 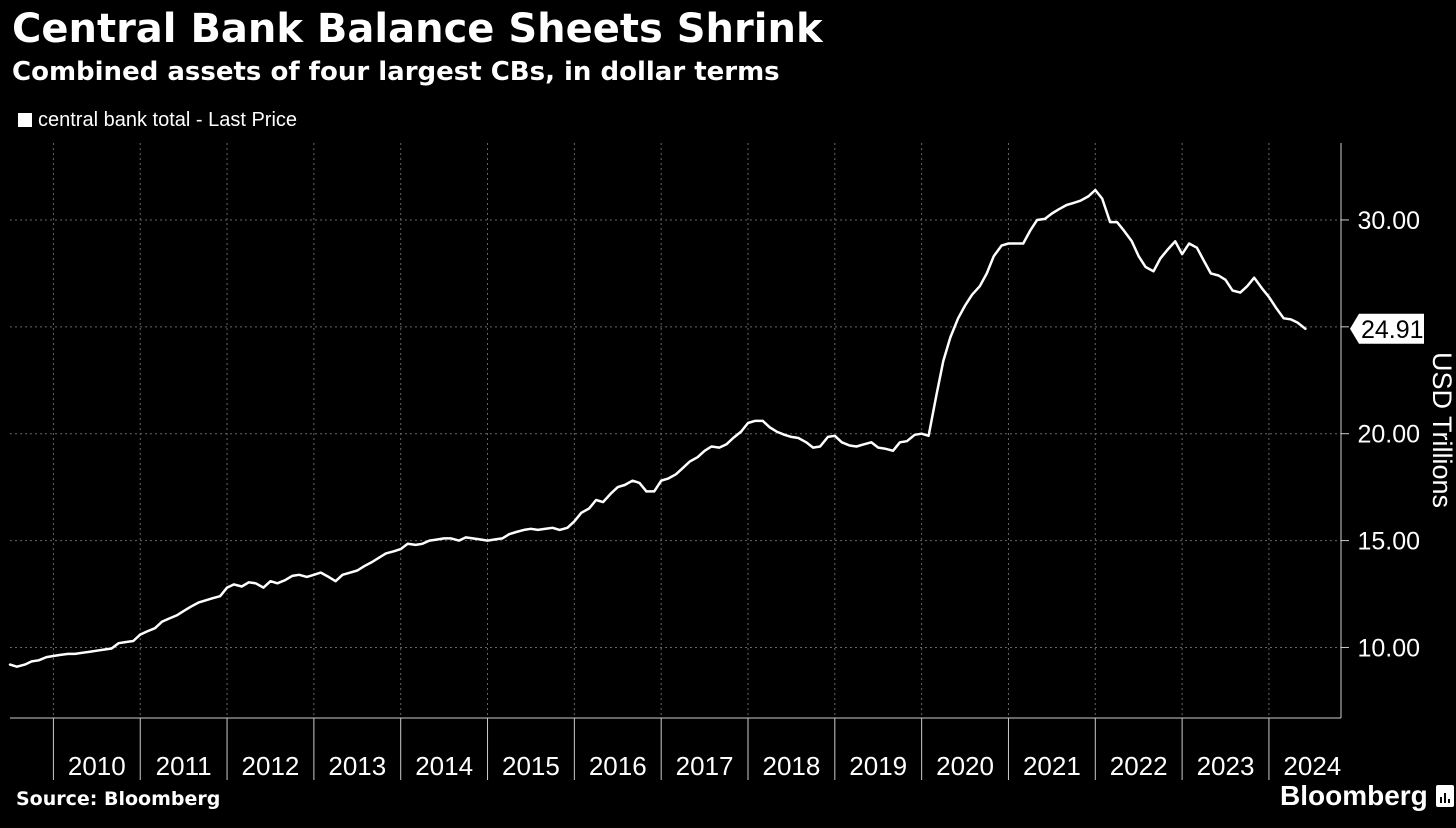 What do you see at coordinates (618, 766) in the screenshot?
I see `x-tick-label: 2016` at bounding box center [618, 766].